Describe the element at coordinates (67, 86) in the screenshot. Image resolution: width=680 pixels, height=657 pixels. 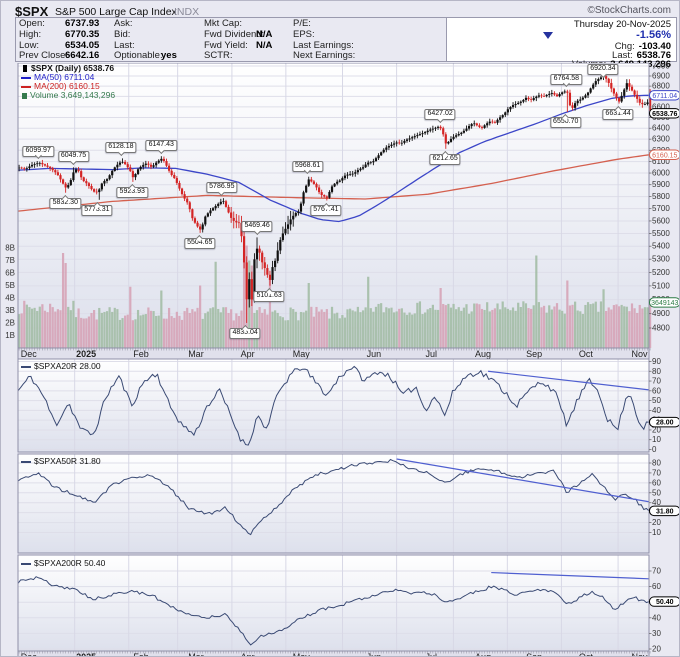
I see `legend-ma200: MA(200) 6160.15` at that location.